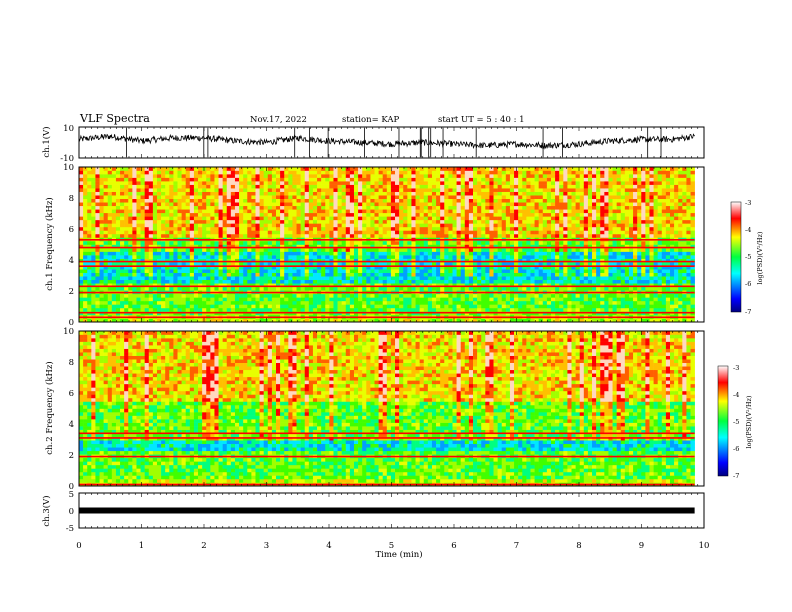 The width and height of the screenshot is (792, 612). Describe the element at coordinates (68, 129) in the screenshot. I see `ch1-ytick-top: 10` at that location.